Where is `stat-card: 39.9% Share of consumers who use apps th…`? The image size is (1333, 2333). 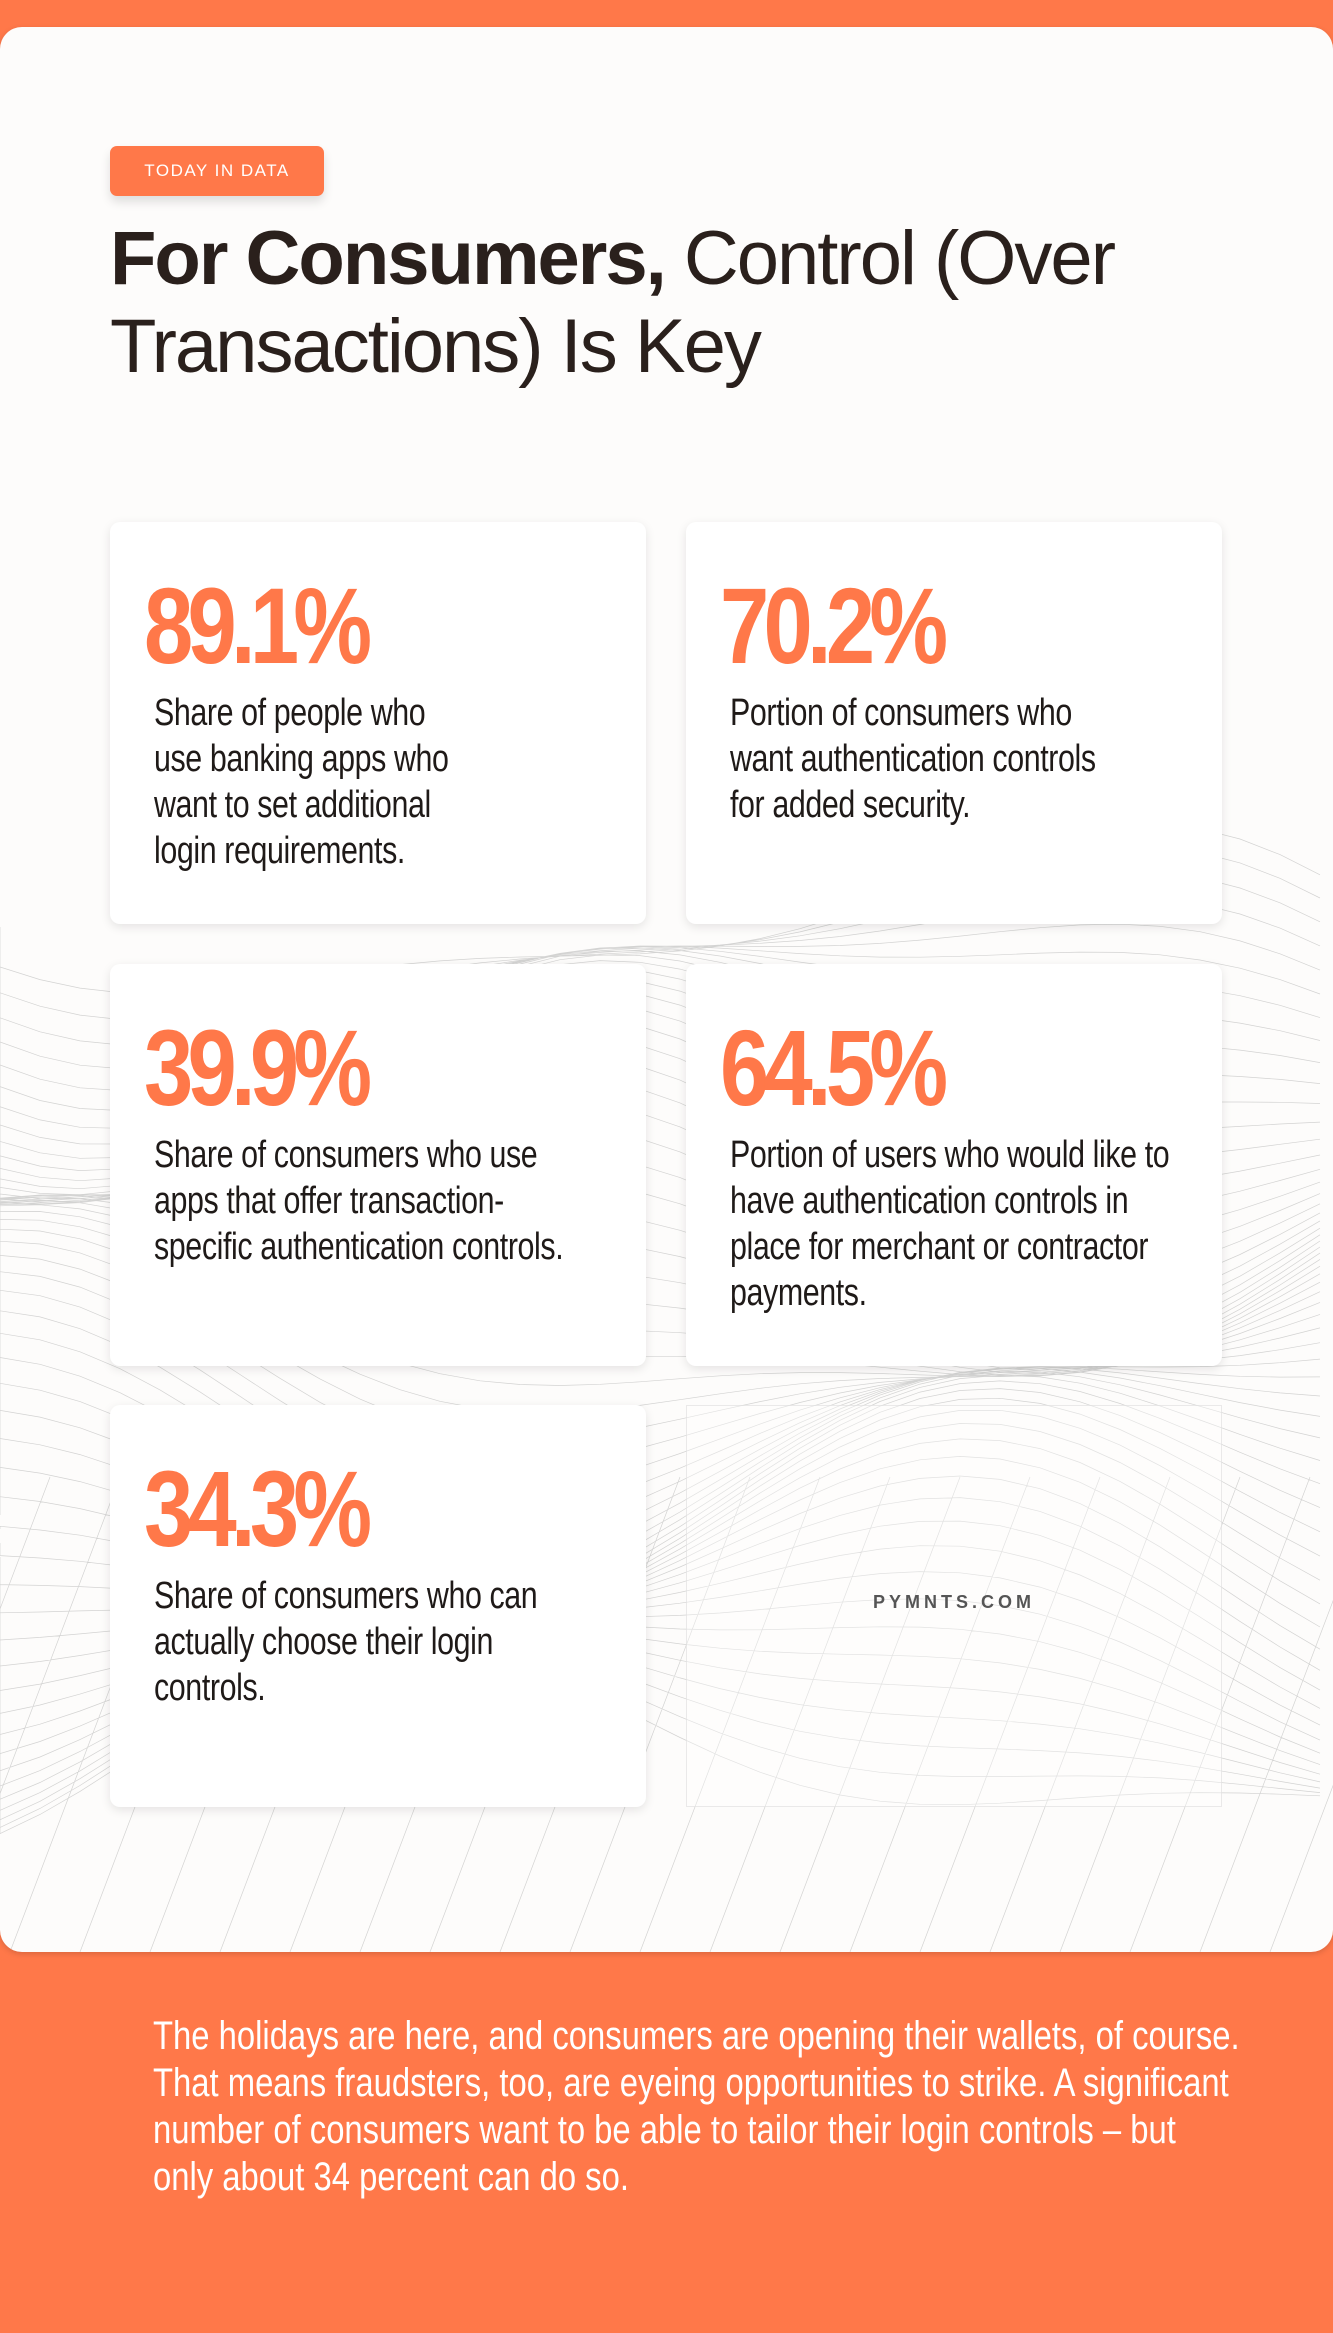
stat-card: 39.9% Share of consumers who use apps th… is located at coordinates (378, 1165).